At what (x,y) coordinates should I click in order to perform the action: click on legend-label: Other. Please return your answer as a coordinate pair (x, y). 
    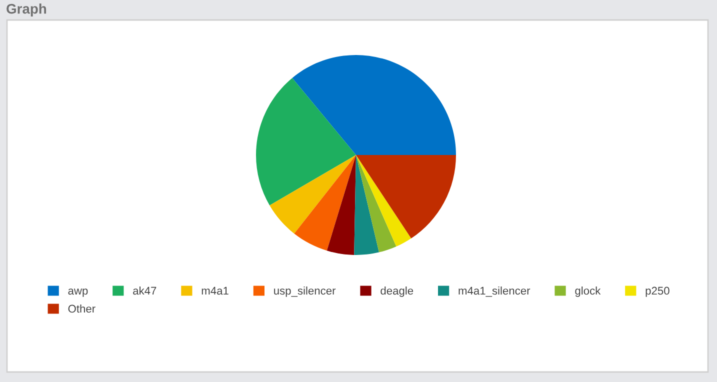
    Looking at the image, I should click on (82, 308).